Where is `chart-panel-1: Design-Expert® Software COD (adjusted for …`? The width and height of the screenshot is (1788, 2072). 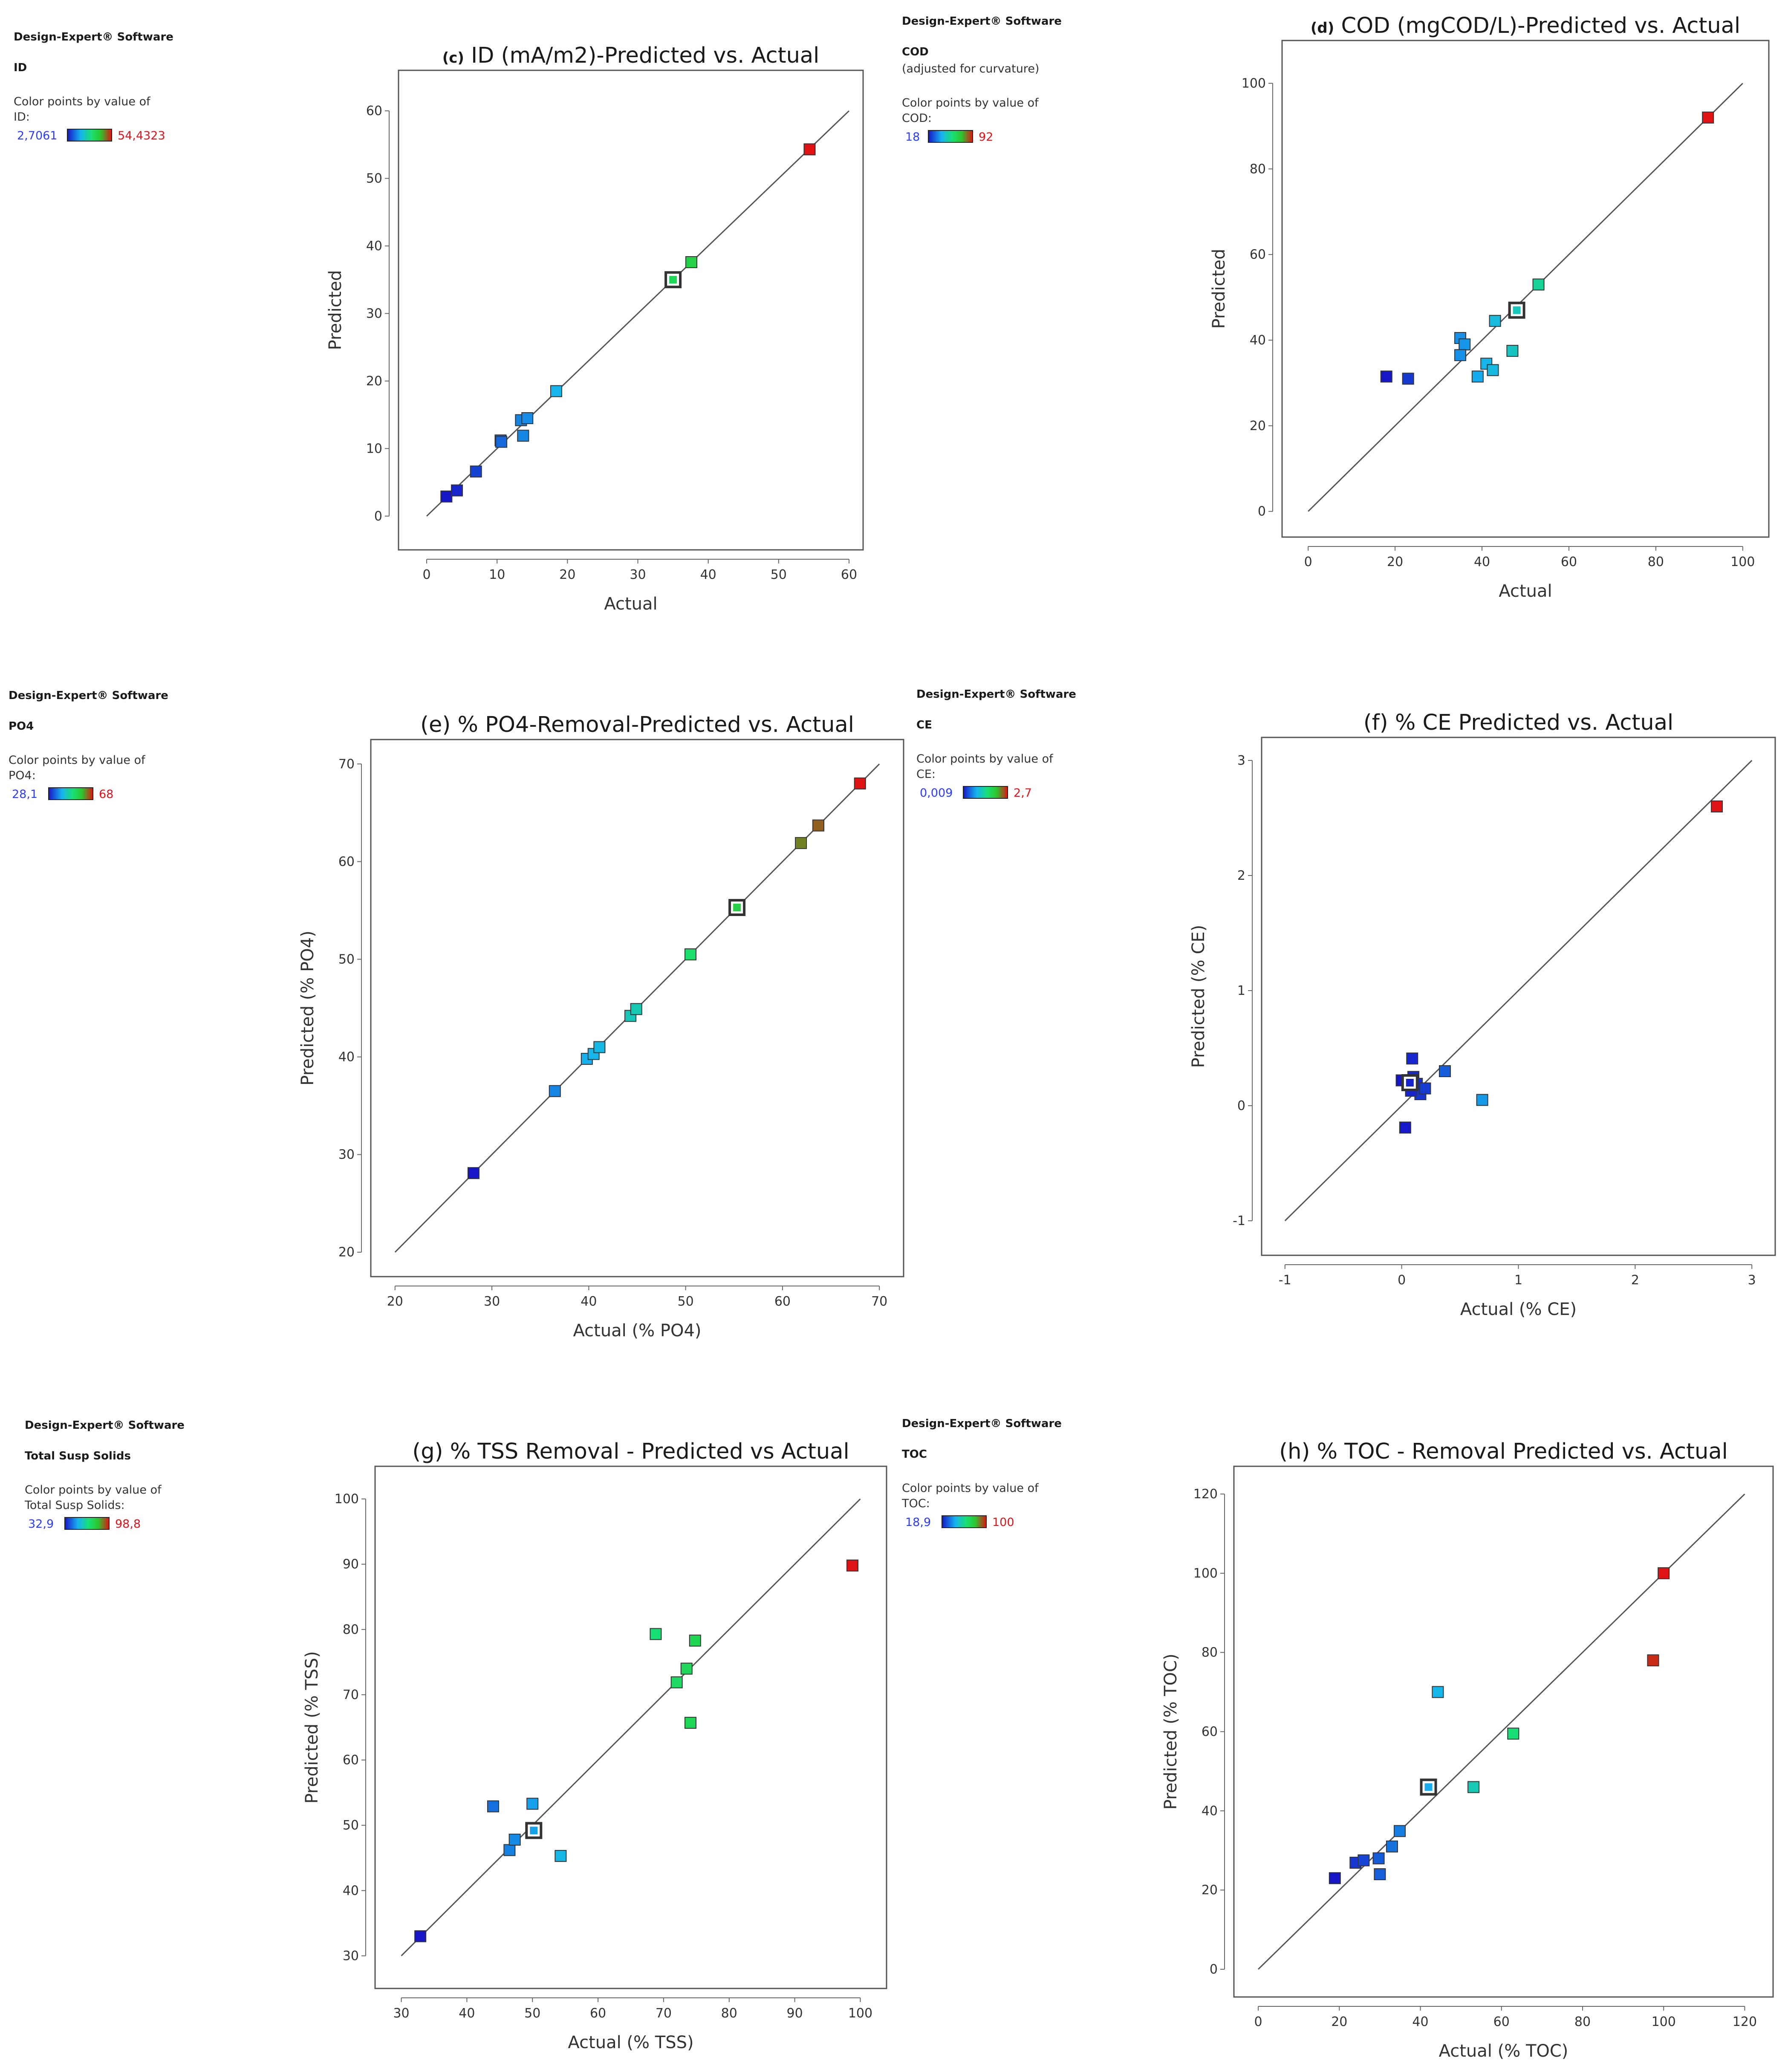
chart-panel-1: Design-Expert® Software COD (adjusted for … is located at coordinates (1336, 307).